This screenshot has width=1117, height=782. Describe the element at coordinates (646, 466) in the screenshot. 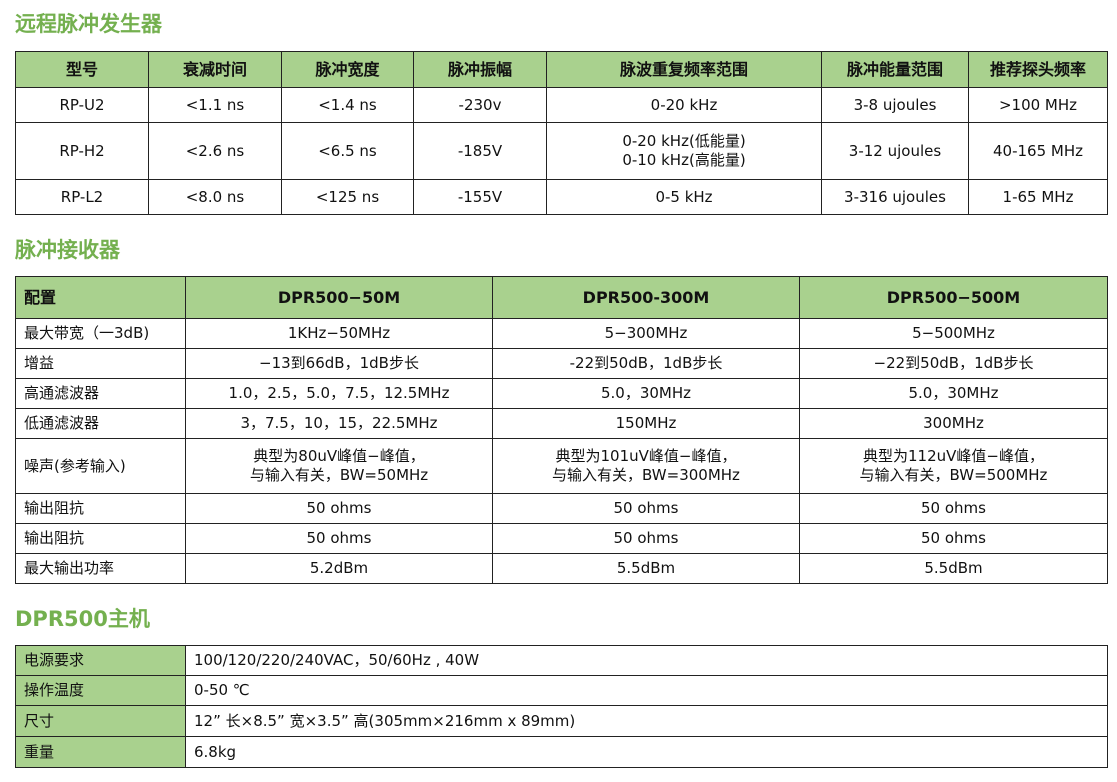

I see `table-cell: 典型为101uV峰值−峰值， 与输入有关，BW=300MHz` at that location.